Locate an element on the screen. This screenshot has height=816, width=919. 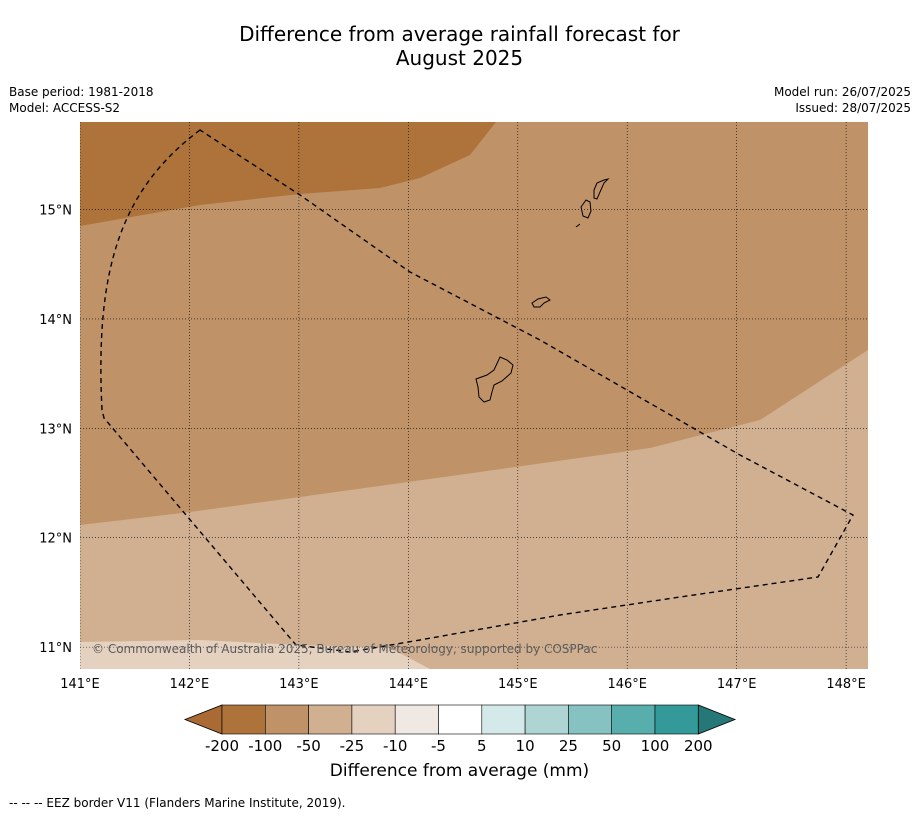
latitude-tick-label: 12°N is located at coordinates (55, 539).